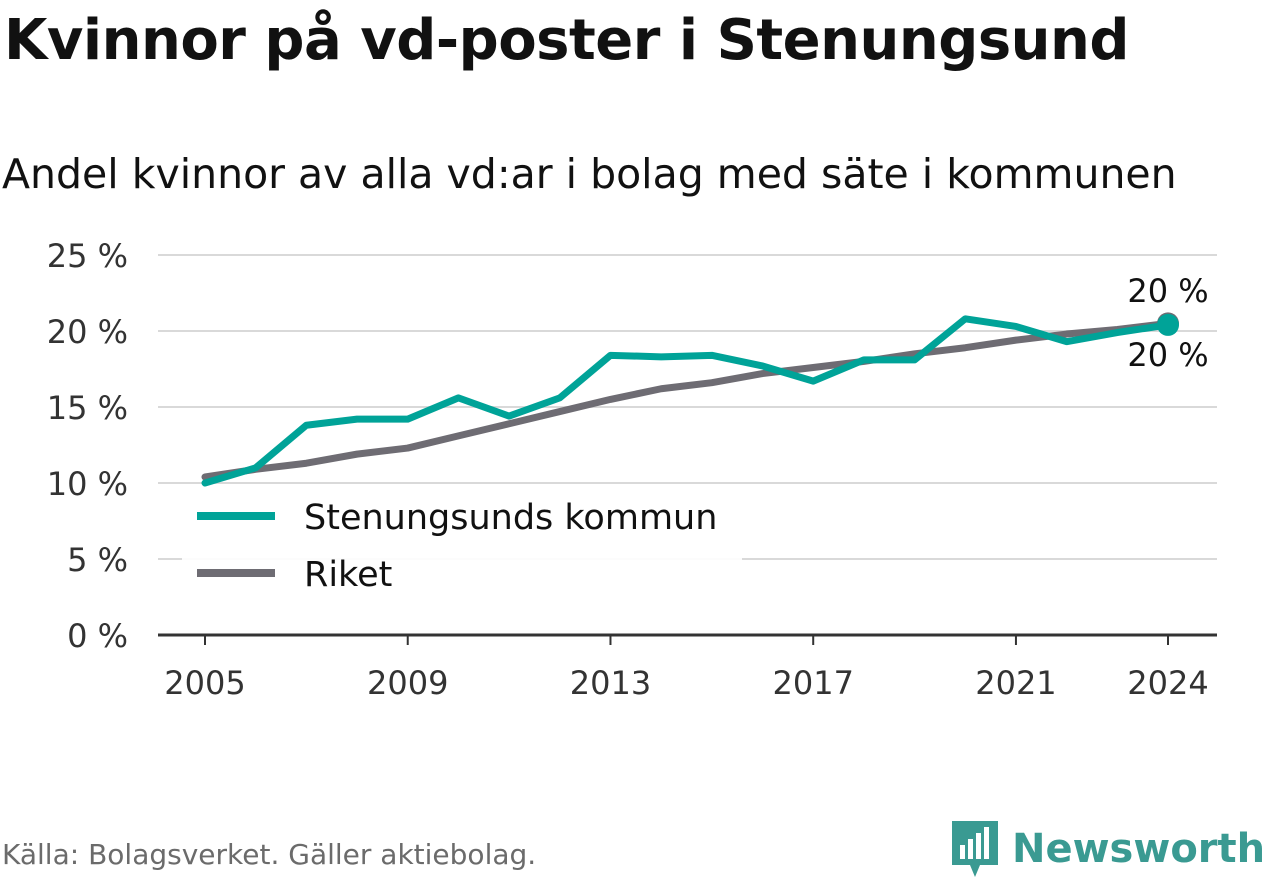  I want to click on x-tick-label: 2013, so click(610, 683).